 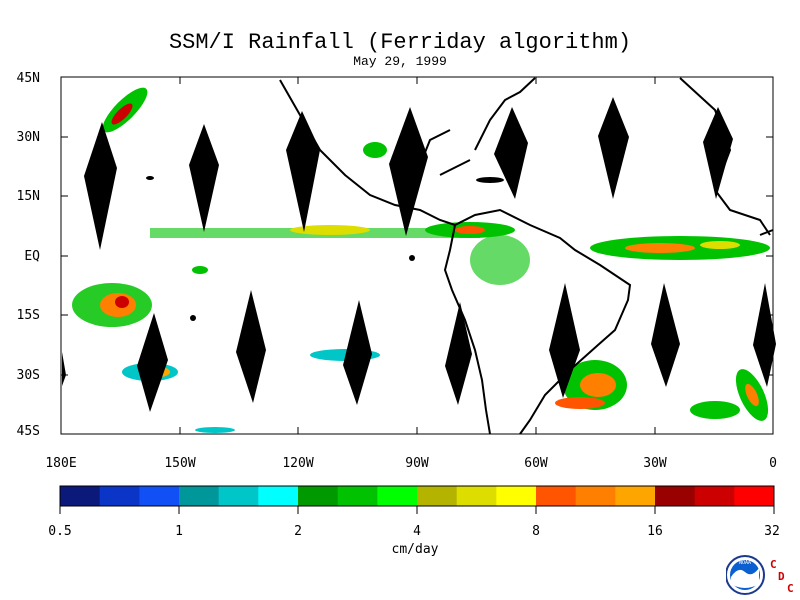 I want to click on colorbar-tick-8: 8, so click(x=536, y=531).